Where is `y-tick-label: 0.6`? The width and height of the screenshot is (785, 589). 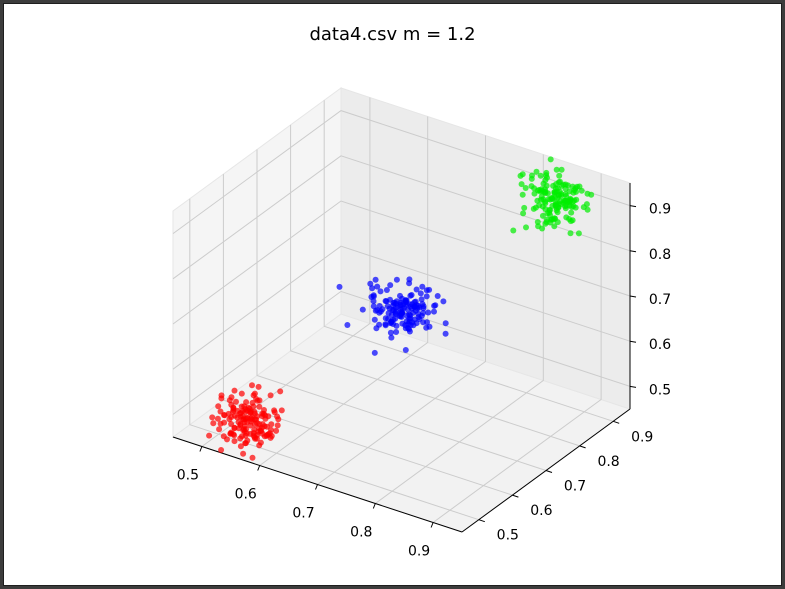 y-tick-label: 0.6 is located at coordinates (541, 511).